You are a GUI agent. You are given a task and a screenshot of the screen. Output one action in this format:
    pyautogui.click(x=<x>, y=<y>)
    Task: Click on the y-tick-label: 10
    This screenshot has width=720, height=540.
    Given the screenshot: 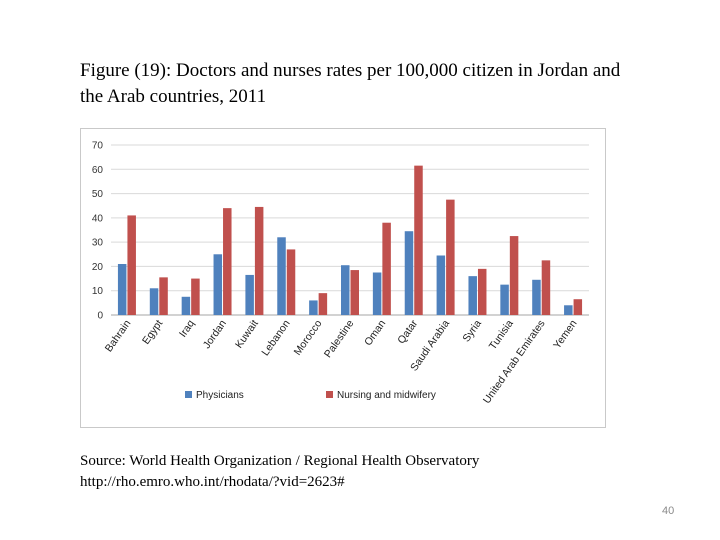 What is the action you would take?
    pyautogui.click(x=98, y=291)
    